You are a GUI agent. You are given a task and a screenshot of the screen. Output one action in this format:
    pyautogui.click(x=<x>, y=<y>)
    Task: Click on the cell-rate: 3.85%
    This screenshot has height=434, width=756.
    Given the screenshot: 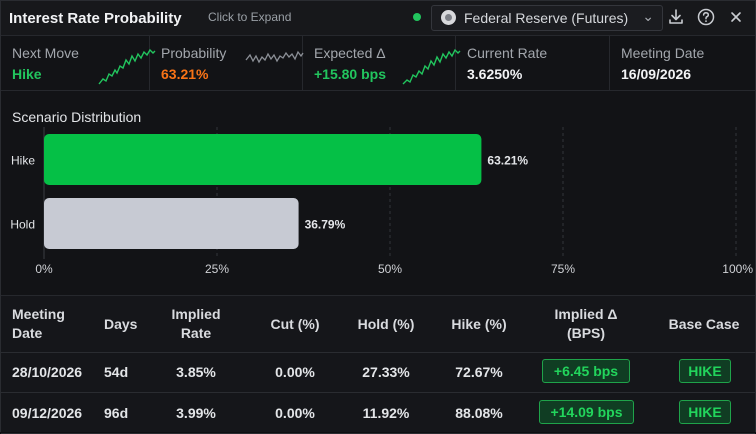 What is the action you would take?
    pyautogui.click(x=196, y=372)
    